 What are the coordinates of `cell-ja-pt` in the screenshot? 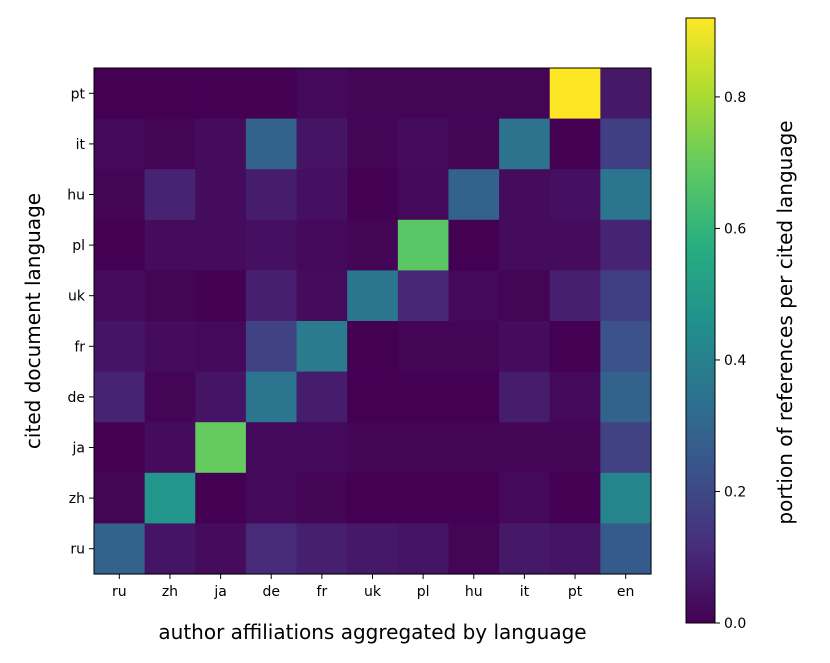 It's located at (575, 448).